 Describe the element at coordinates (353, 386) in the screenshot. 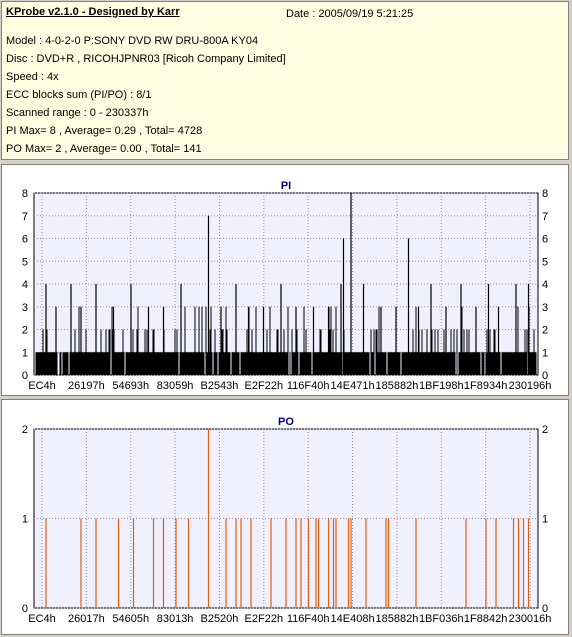

I see `x-tick-label: 14E471h` at that location.